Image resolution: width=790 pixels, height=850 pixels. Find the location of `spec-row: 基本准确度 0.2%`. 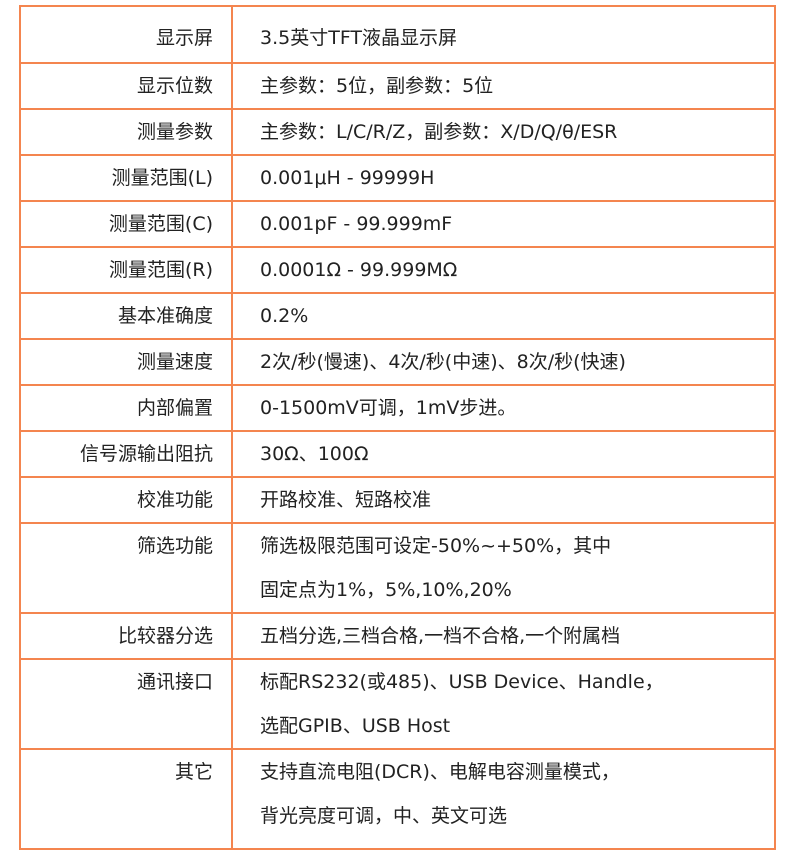

spec-row: 基本准确度 0.2% is located at coordinates (397, 316).